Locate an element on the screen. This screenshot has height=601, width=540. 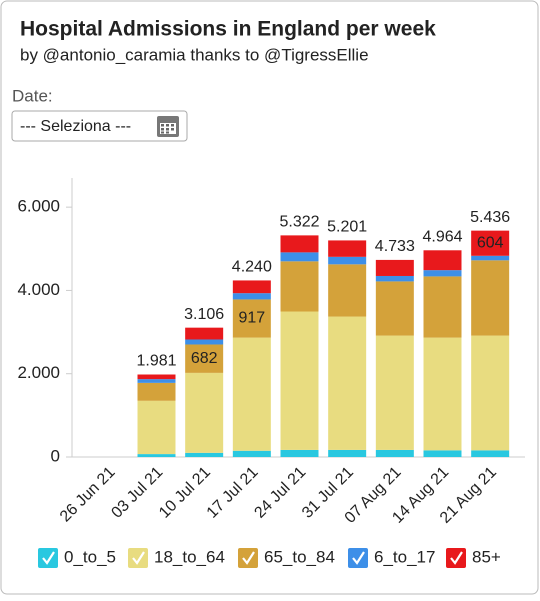
select-text: --- Seleziona --- is located at coordinates (75, 126).